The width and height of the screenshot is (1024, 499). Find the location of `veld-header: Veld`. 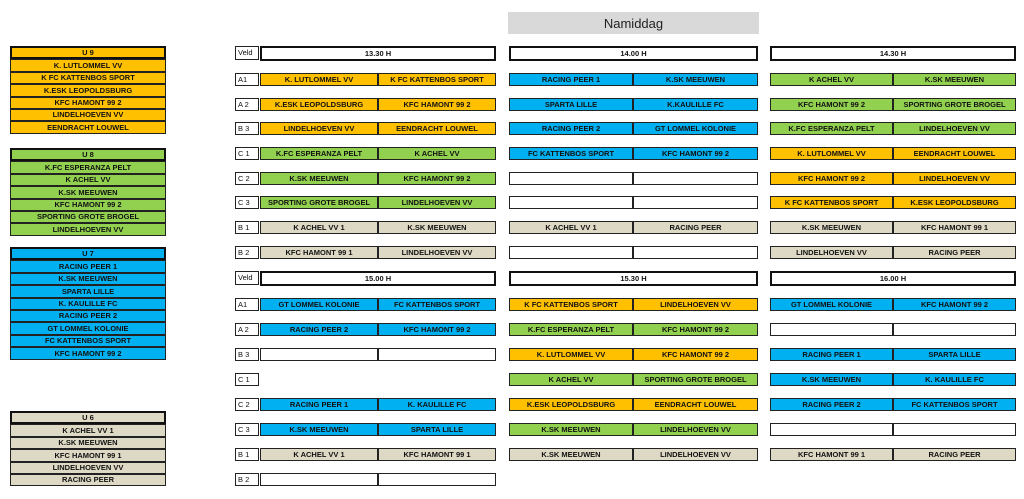

veld-header: Veld is located at coordinates (247, 53).